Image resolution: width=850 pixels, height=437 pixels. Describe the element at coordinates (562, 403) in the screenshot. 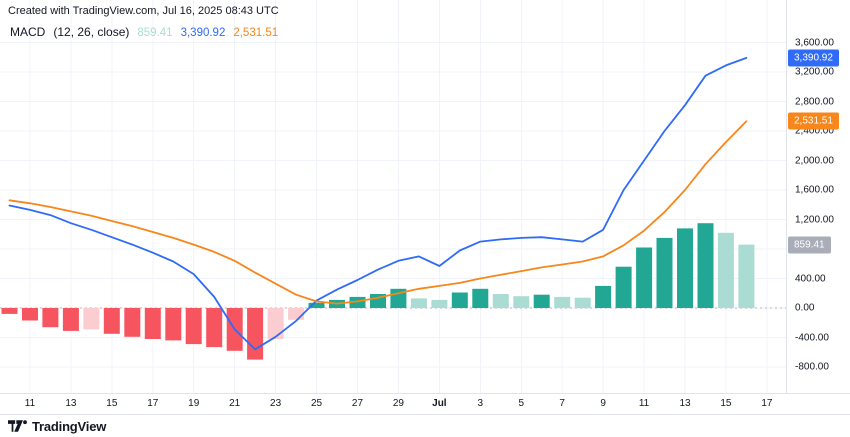

I see `x-axis-label: 7` at that location.